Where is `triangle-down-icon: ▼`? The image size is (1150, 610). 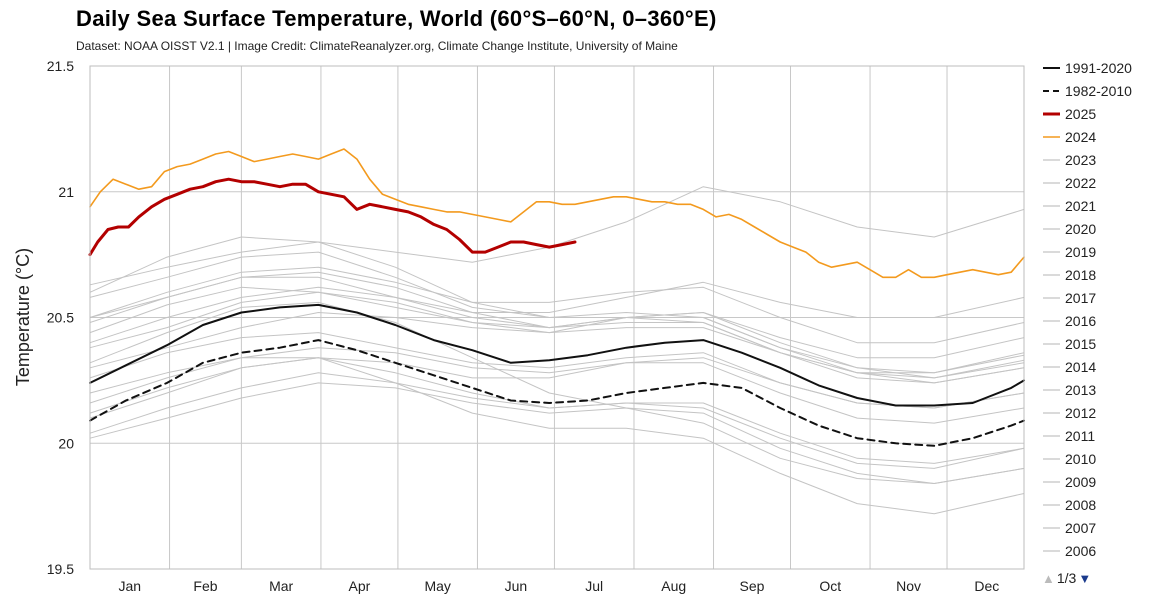
triangle-down-icon: ▼ is located at coordinates (1085, 578).